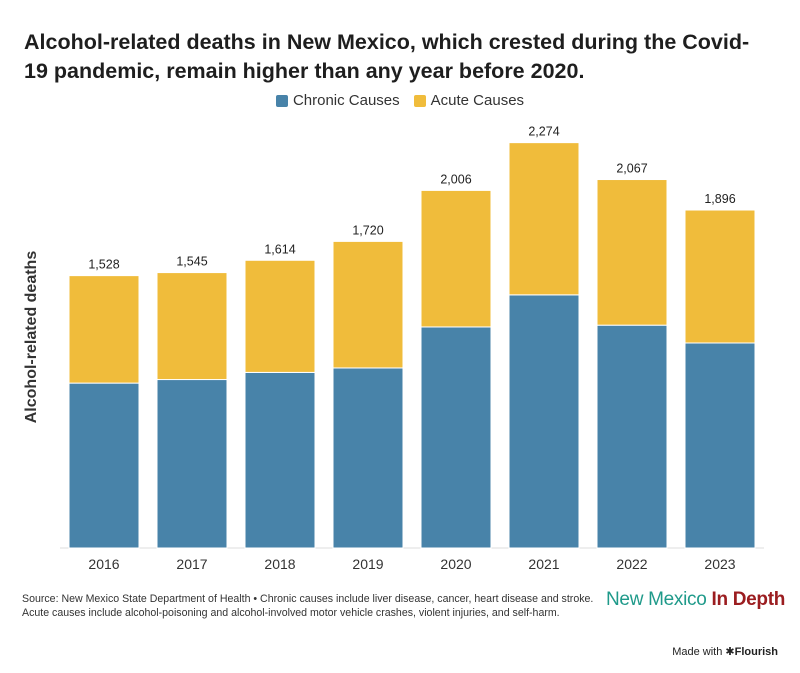  Describe the element at coordinates (103, 564) in the screenshot. I see `x-tick-label-2016: 2016` at that location.